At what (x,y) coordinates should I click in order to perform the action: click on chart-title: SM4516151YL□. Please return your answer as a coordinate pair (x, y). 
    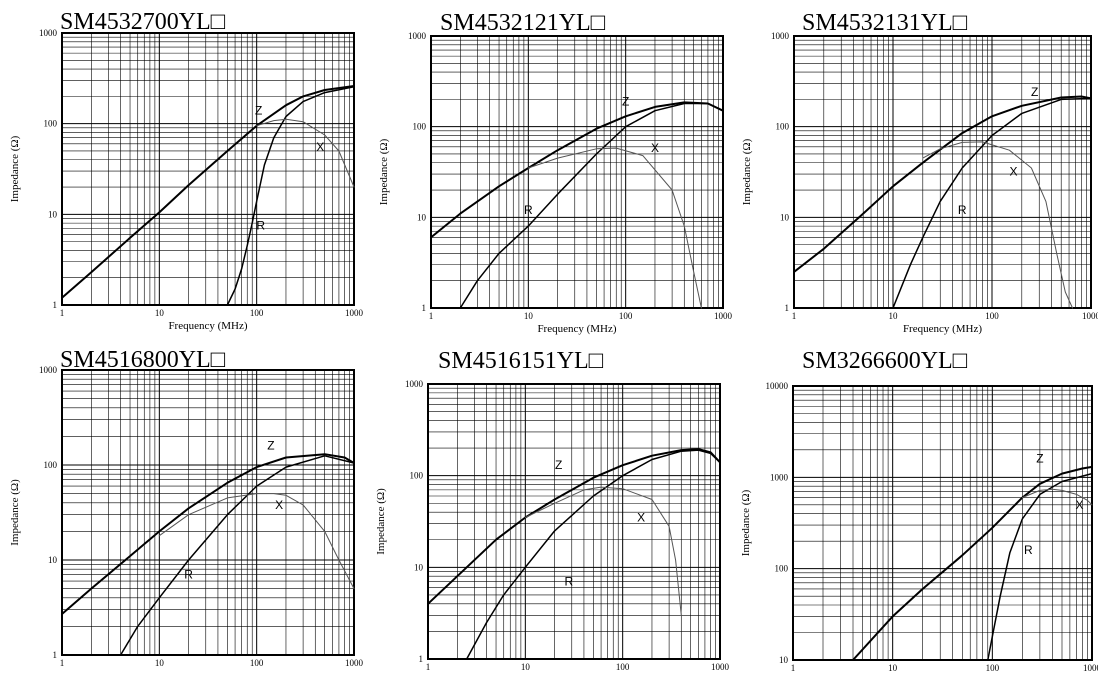
    Looking at the image, I should click on (521, 361).